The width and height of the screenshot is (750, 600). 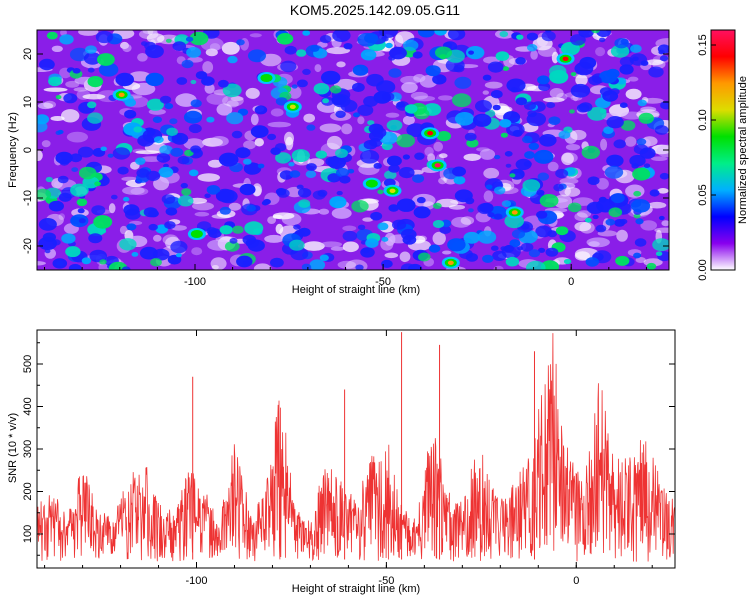 I want to click on spectrogram-peak, so click(x=292, y=107).